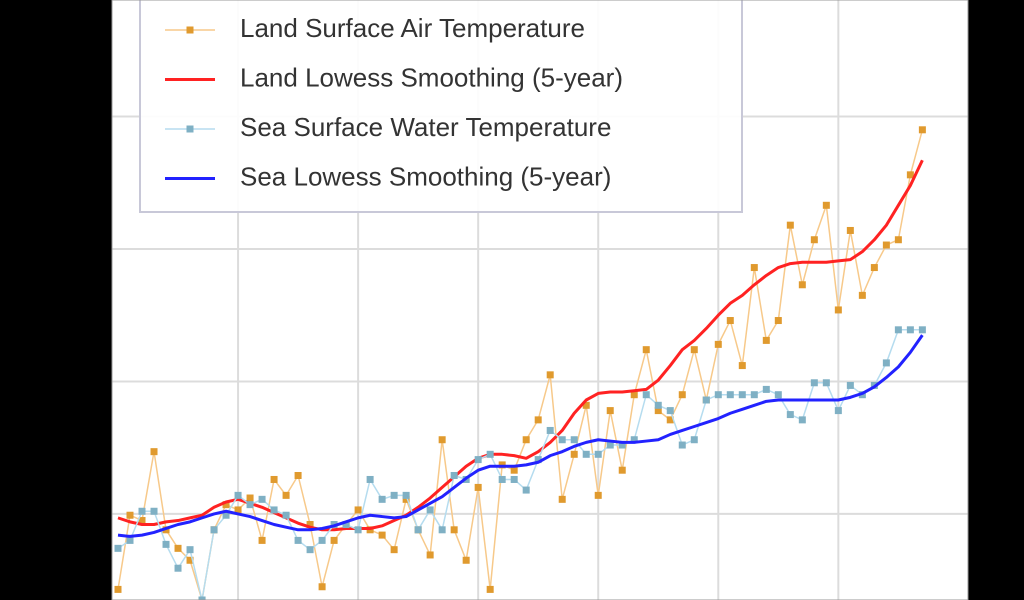  Describe the element at coordinates (431, 77) in the screenshot. I see `legend-label: Land Lowess Smoothing (5-year)` at that location.